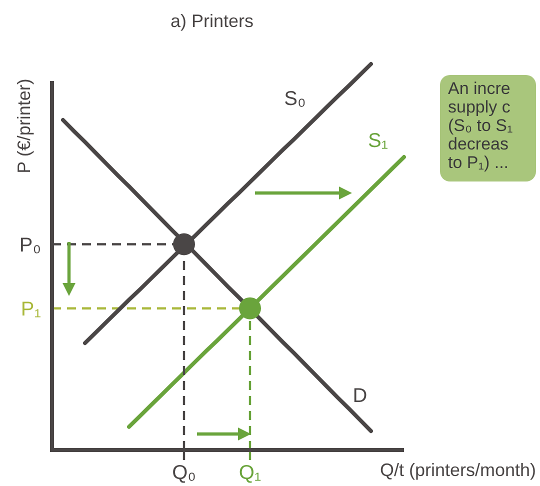  What do you see at coordinates (30, 245) in the screenshot?
I see `series-label: P₀` at bounding box center [30, 245].